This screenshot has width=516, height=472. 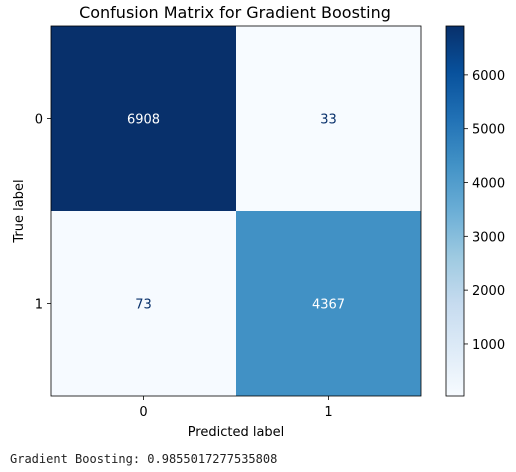 What do you see at coordinates (43, 213) in the screenshot?
I see `y-axis-ticks: 01` at bounding box center [43, 213].